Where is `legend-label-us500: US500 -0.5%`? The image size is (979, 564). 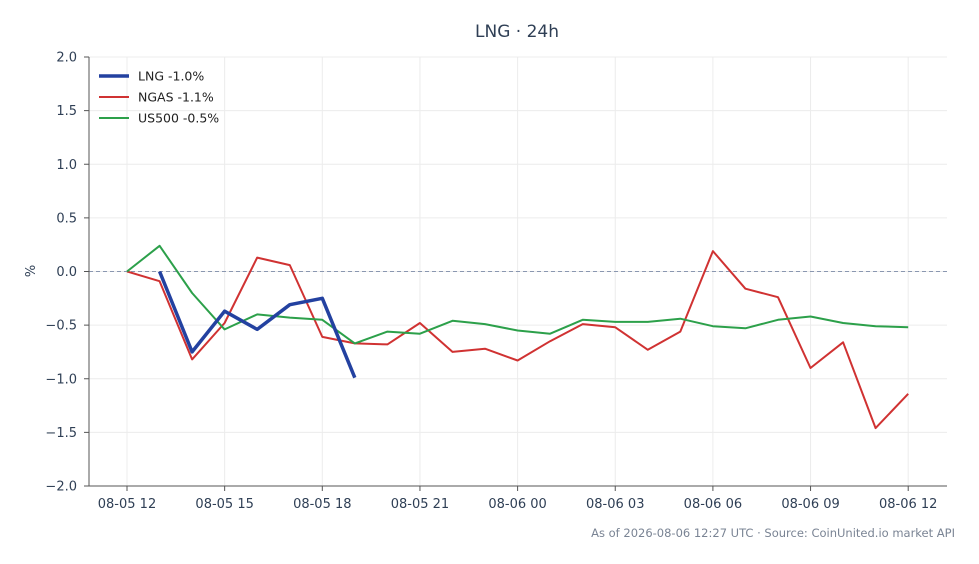
legend-label-us500: US500 -0.5% is located at coordinates (178, 118).